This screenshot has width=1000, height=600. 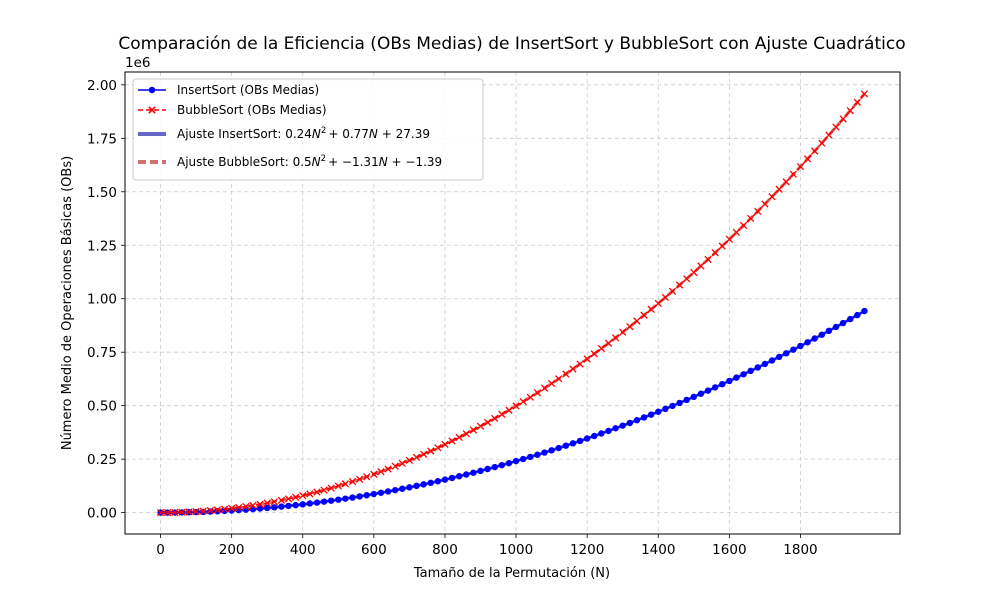 What do you see at coordinates (309, 161) in the screenshot?
I see `legend-label-fit-bubblesort: Ajuste BubbleSort: 0.5N2 + −1.31N + −1.39` at bounding box center [309, 161].